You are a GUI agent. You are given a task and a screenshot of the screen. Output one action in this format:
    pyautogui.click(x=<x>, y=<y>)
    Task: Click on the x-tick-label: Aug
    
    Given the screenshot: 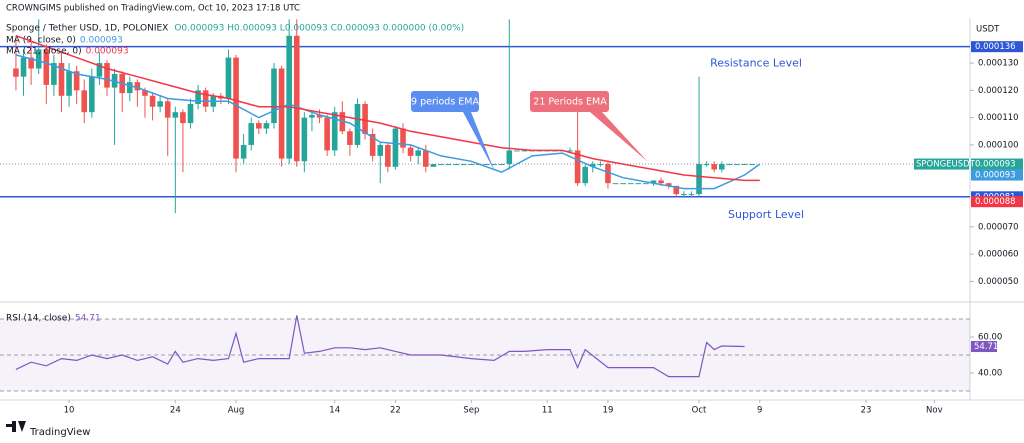 What is the action you would take?
    pyautogui.click(x=236, y=411)
    